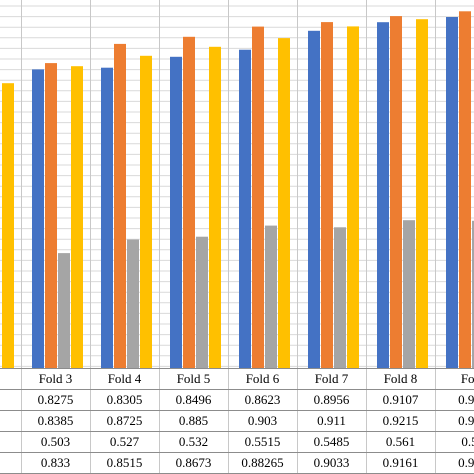 This screenshot has width=474, height=474. What do you see at coordinates (473, 294) in the screenshot?
I see `bar-fold-9-s3` at bounding box center [473, 294].